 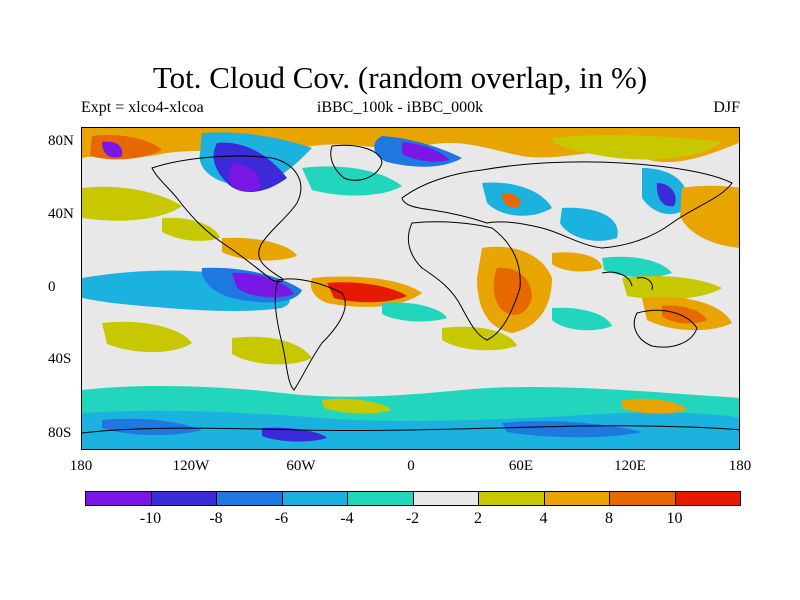 What do you see at coordinates (543, 518) in the screenshot?
I see `colorbar-label: 4` at bounding box center [543, 518].